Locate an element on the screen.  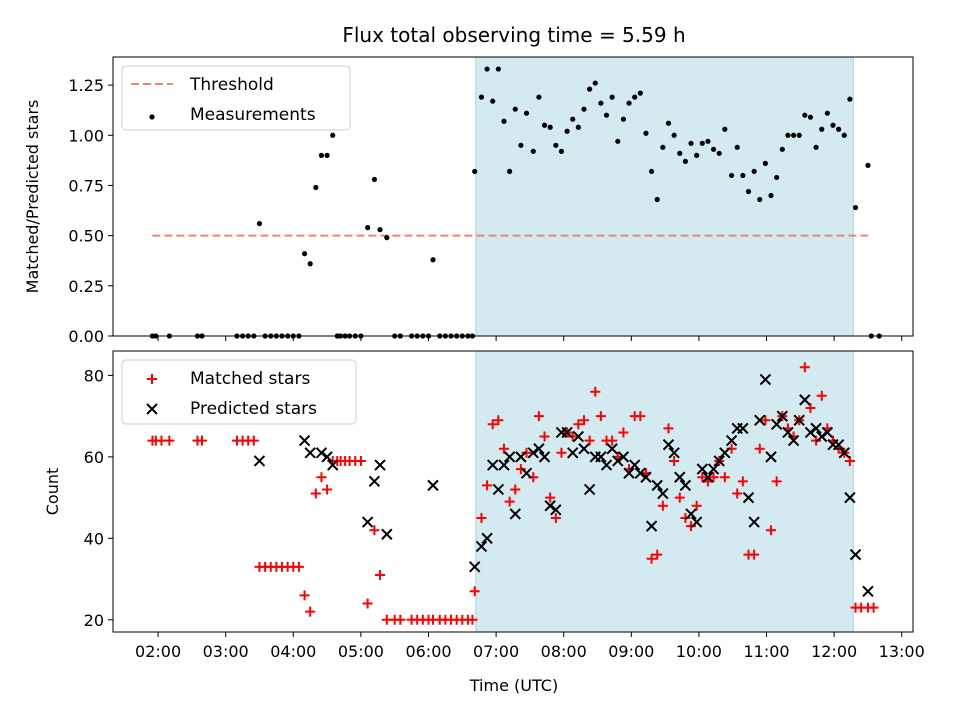
top-y-tick-label: 0.00 is located at coordinates (86, 336).